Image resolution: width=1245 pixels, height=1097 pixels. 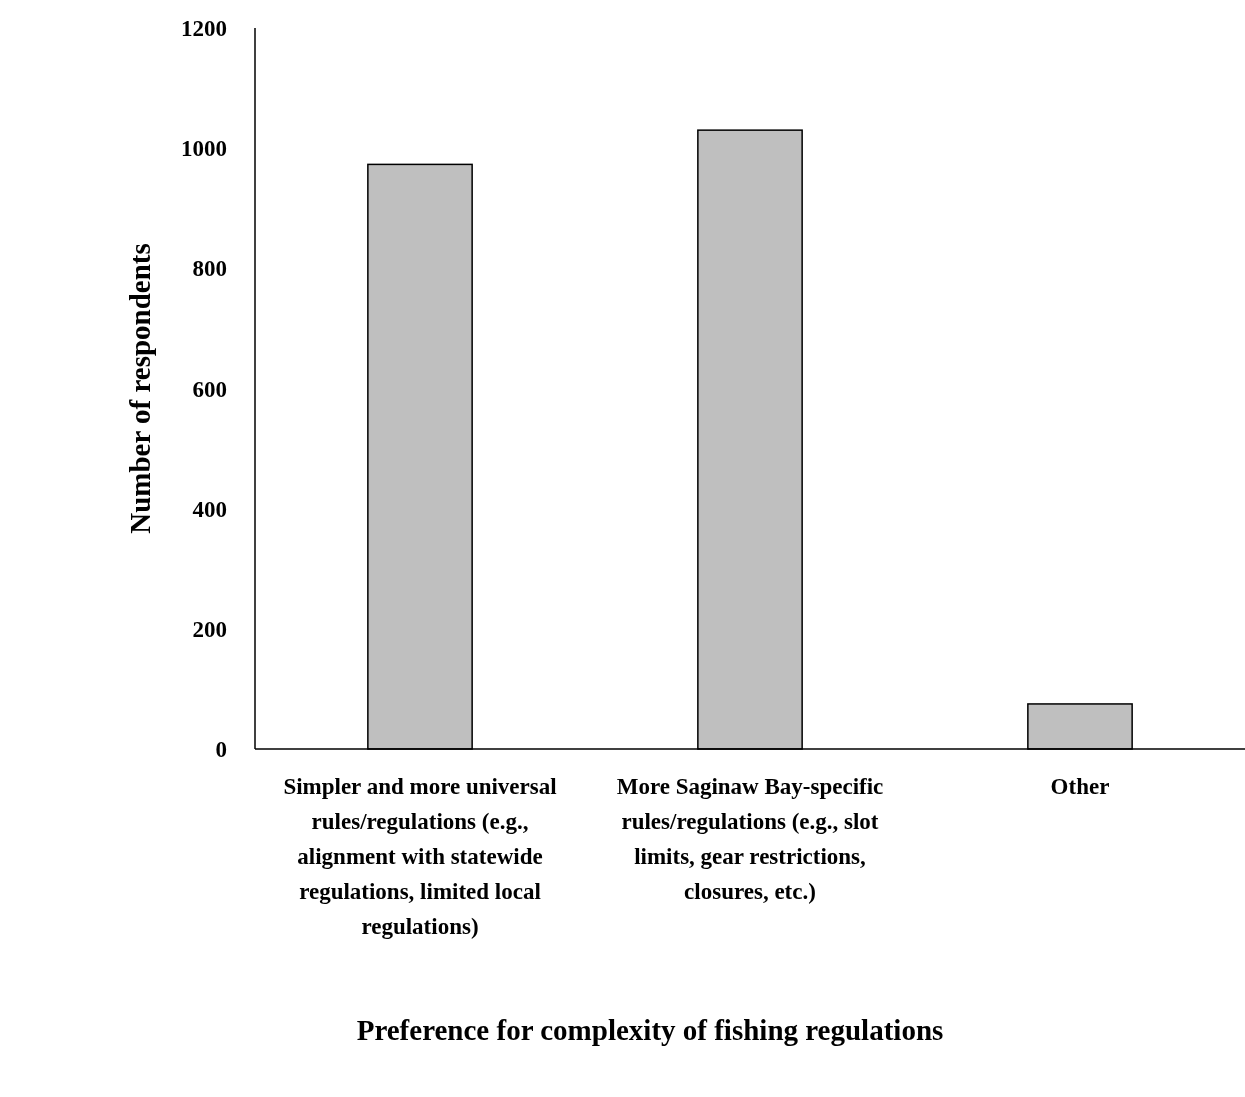 I want to click on x-tick-label: More Saginaw Bay-specific rules/regulations (e.g., slot limits, gear restrictions, closures, etc.), so click(x=750, y=839).